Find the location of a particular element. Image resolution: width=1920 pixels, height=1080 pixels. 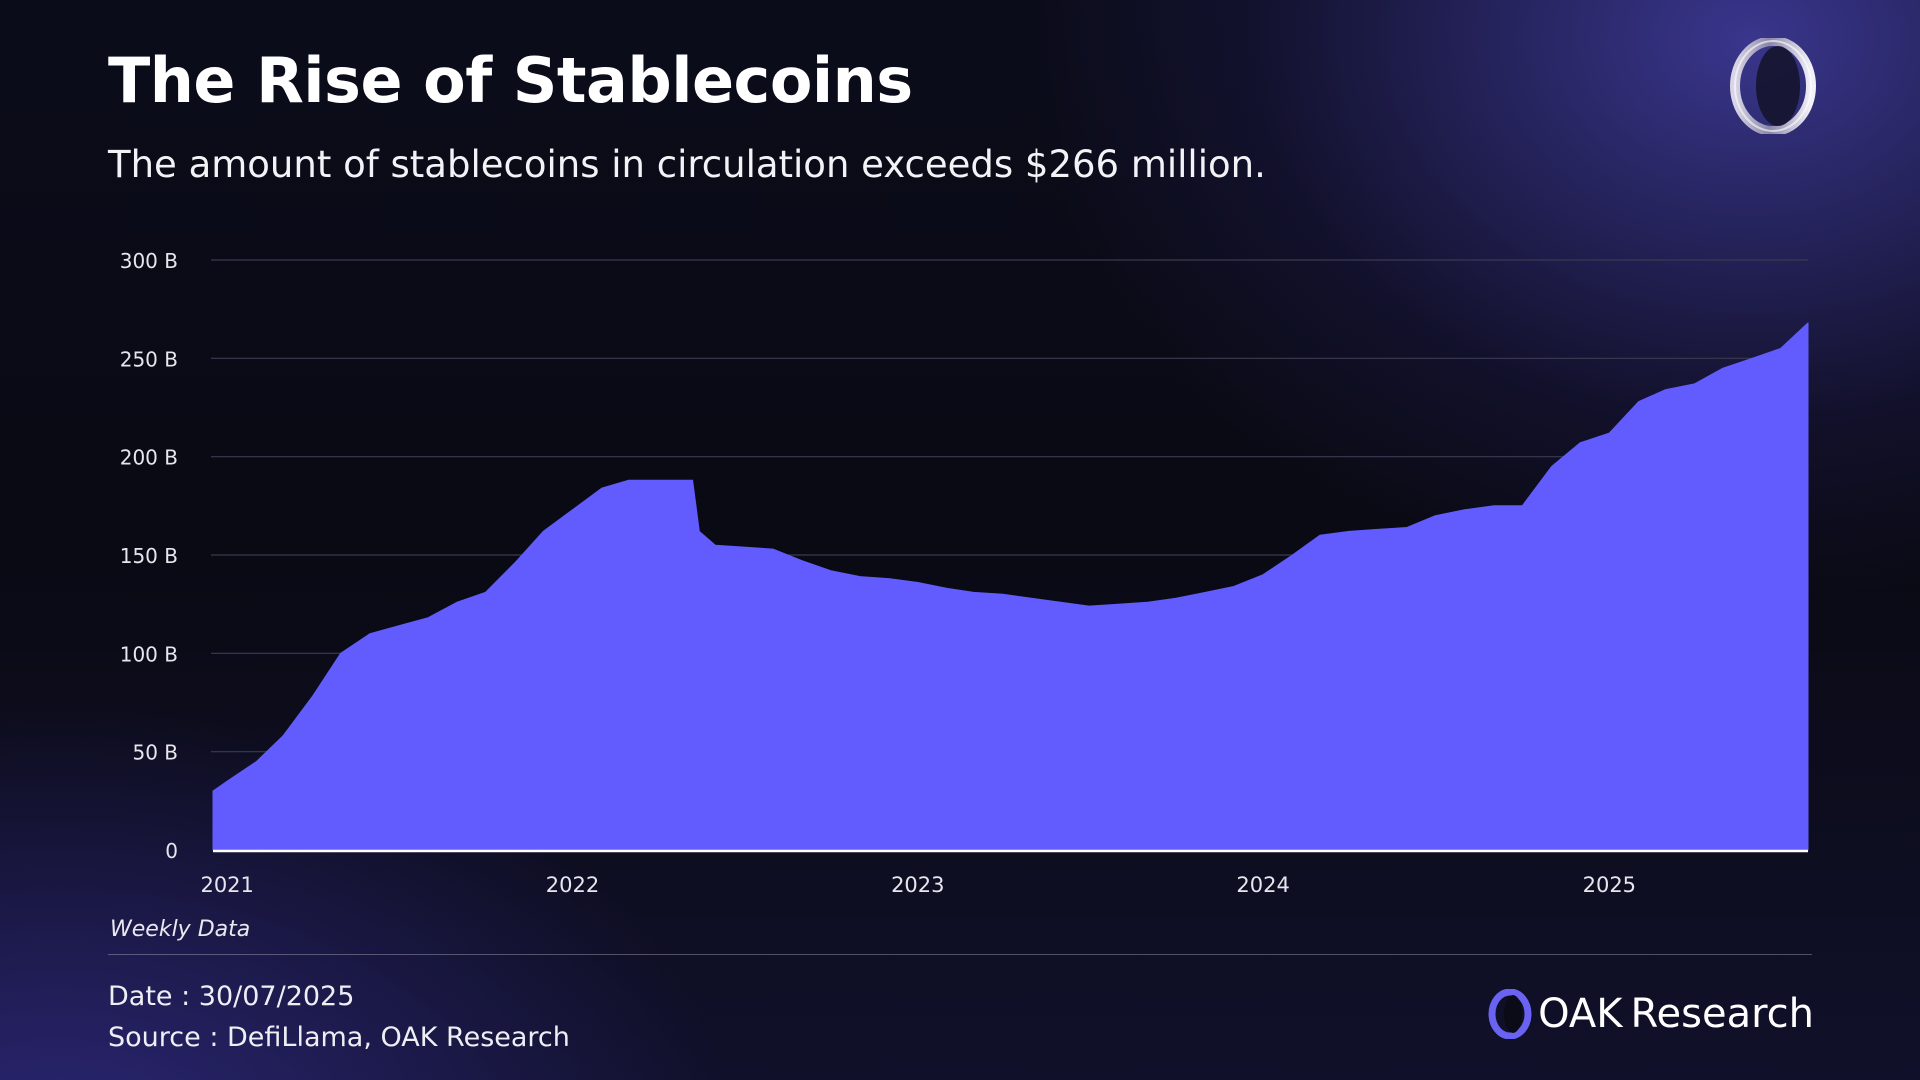

oak-ring-logo-icon is located at coordinates (1773, 86).